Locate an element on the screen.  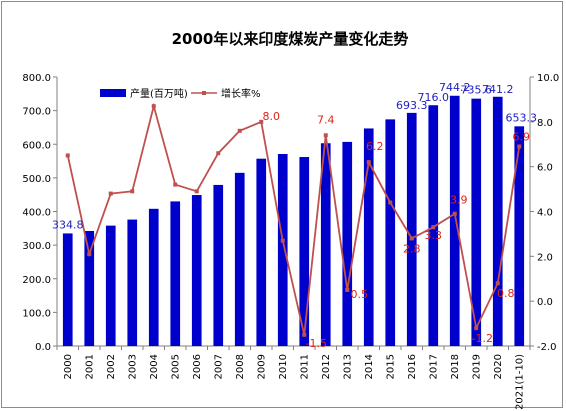
growth-data-label: 2.8 is located at coordinates (412, 248).